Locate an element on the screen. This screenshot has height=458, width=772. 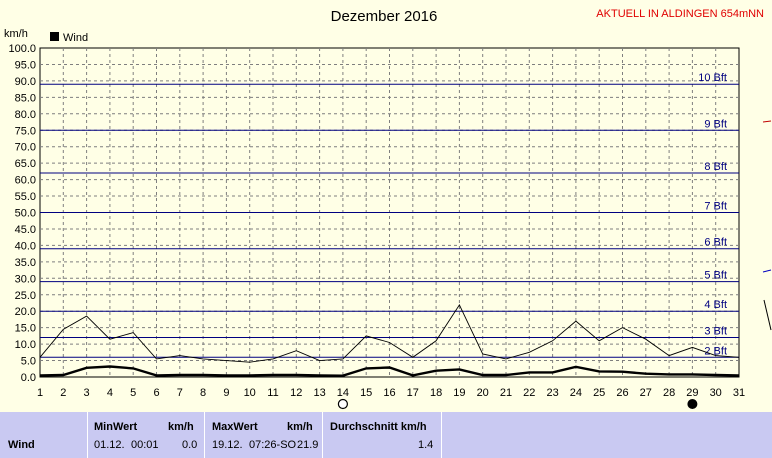
max-unit: km/h is located at coordinates (300, 427).